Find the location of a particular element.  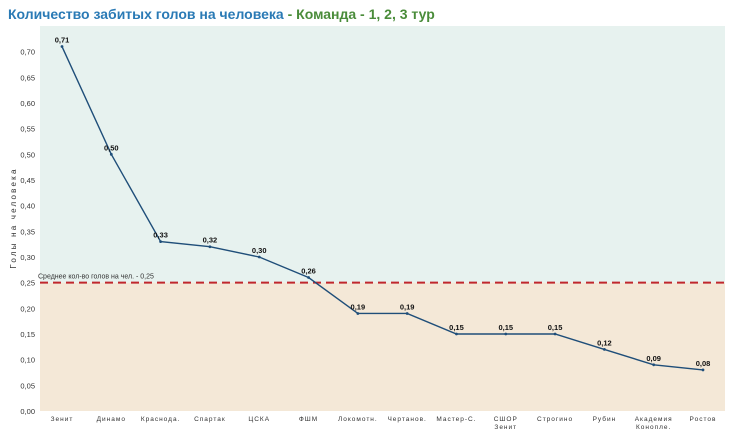

average-reference-line: Среднее кол-во голов на чел. - 0,25 is located at coordinates (381, 279).